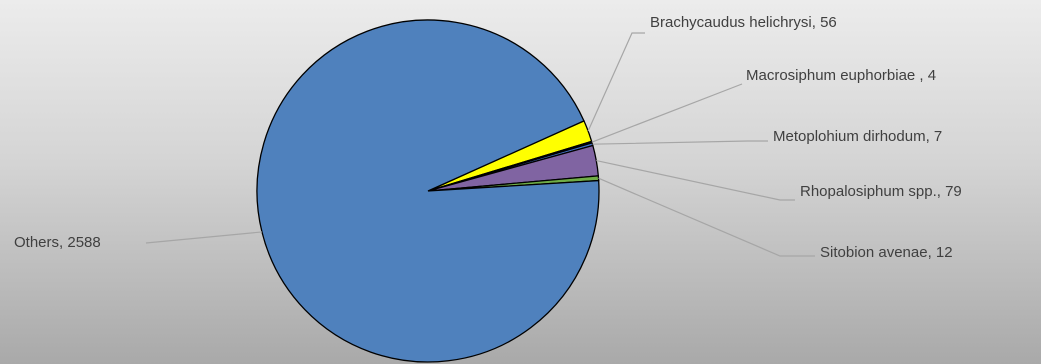 This screenshot has height=364, width=1041. I want to click on data-label-sitobion: Sitobion avenae, 12, so click(886, 252).